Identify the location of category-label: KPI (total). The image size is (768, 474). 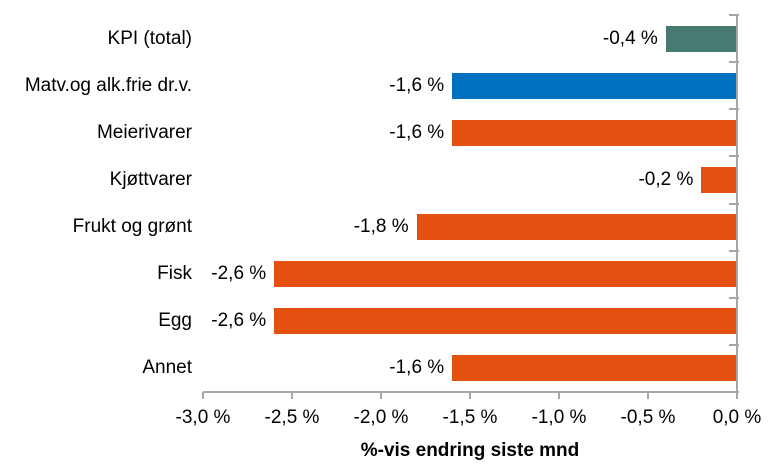
(149, 38).